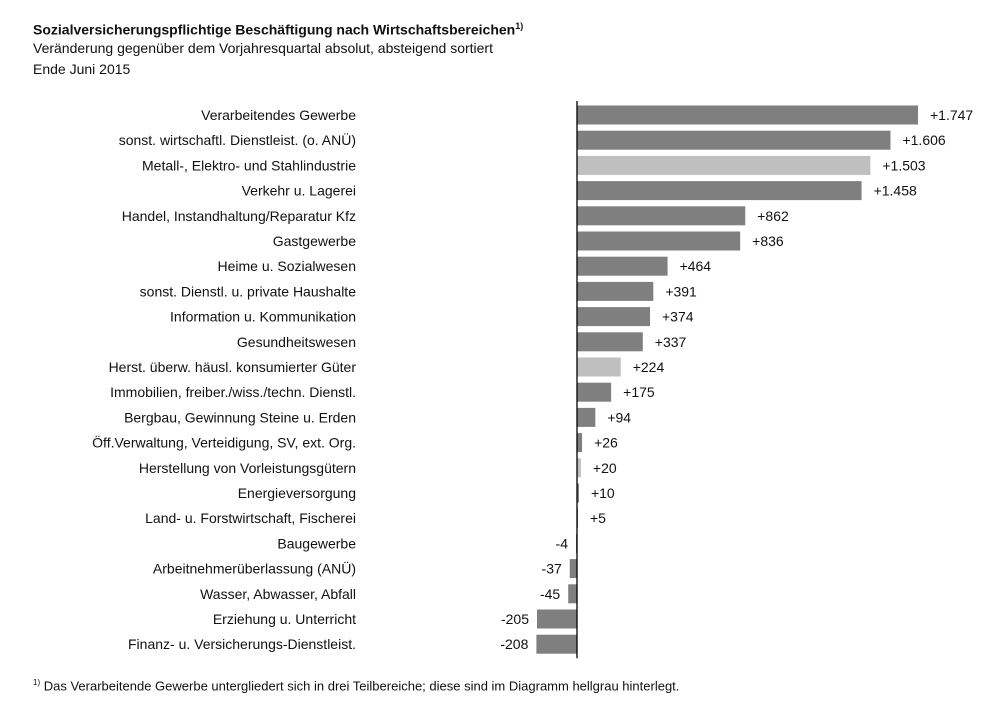 This screenshot has height=708, width=1000. What do you see at coordinates (639, 392) in the screenshot?
I see `data-label: +175` at bounding box center [639, 392].